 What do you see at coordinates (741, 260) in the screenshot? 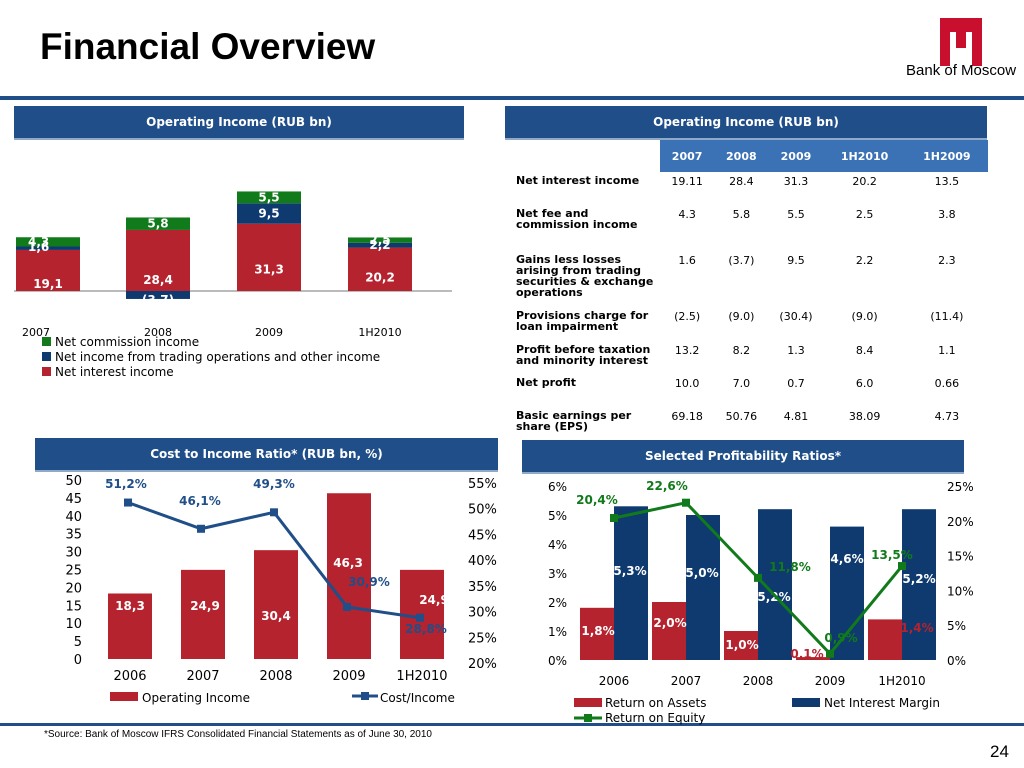
I see `table-cell: (3.7)` at bounding box center [741, 260].